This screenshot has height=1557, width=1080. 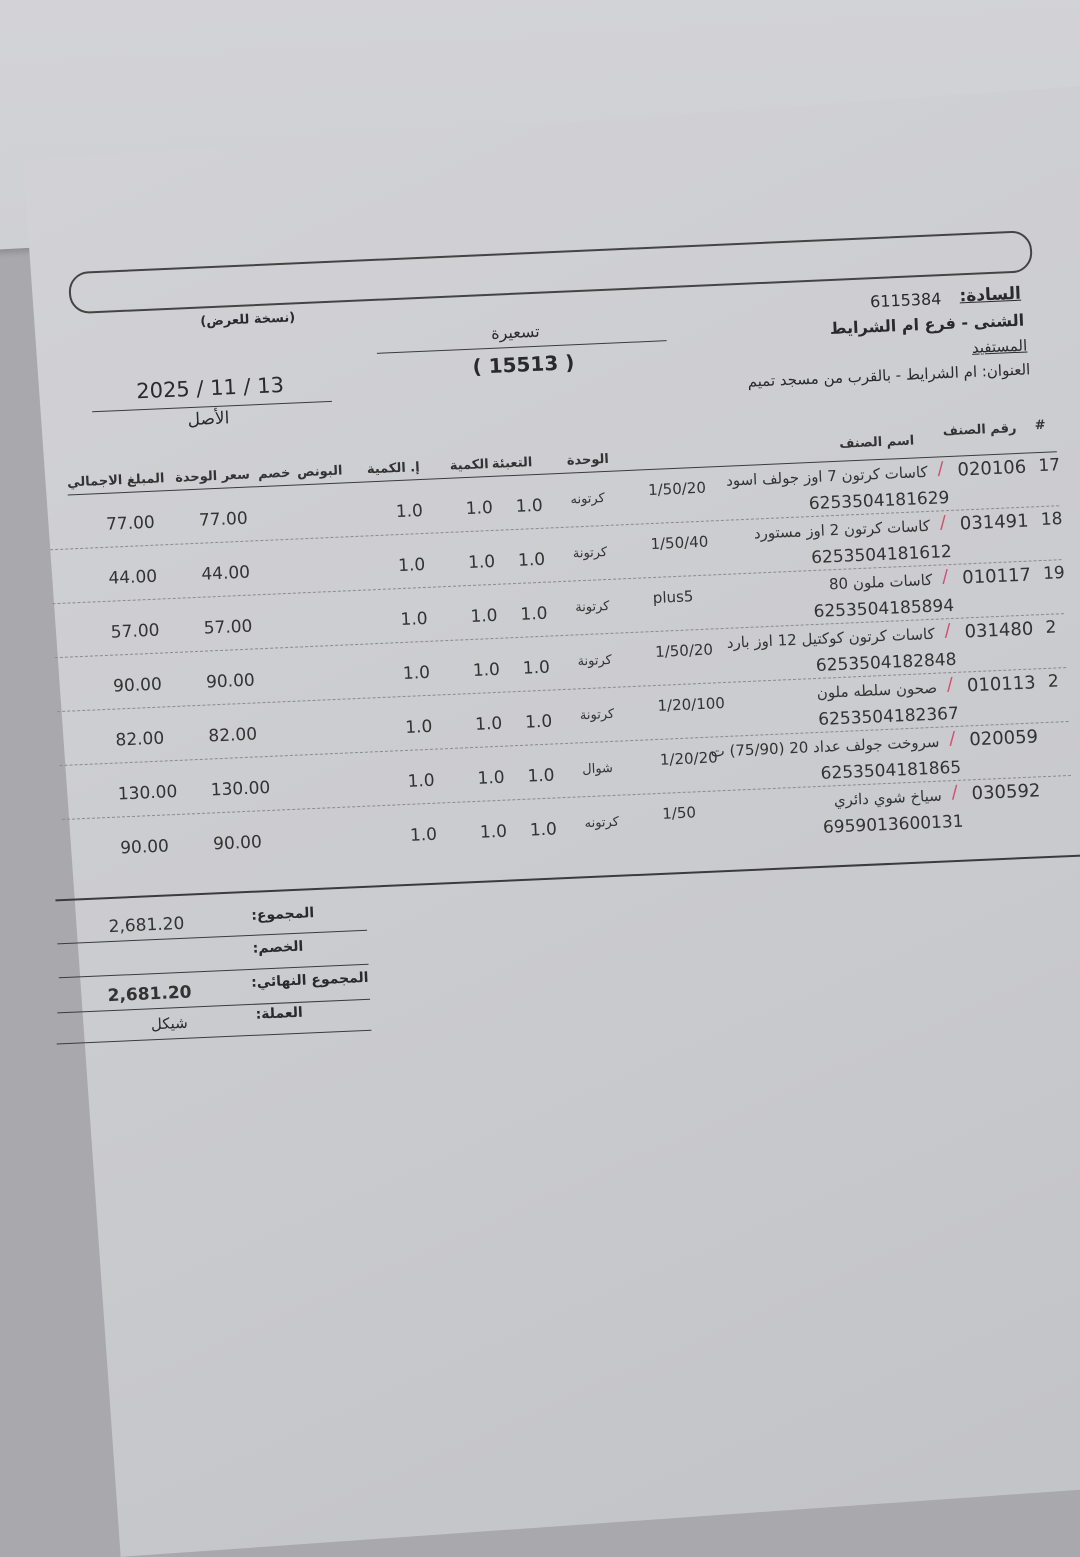 What do you see at coordinates (876, 442) in the screenshot?
I see `col-name: اسم الصنف` at bounding box center [876, 442].